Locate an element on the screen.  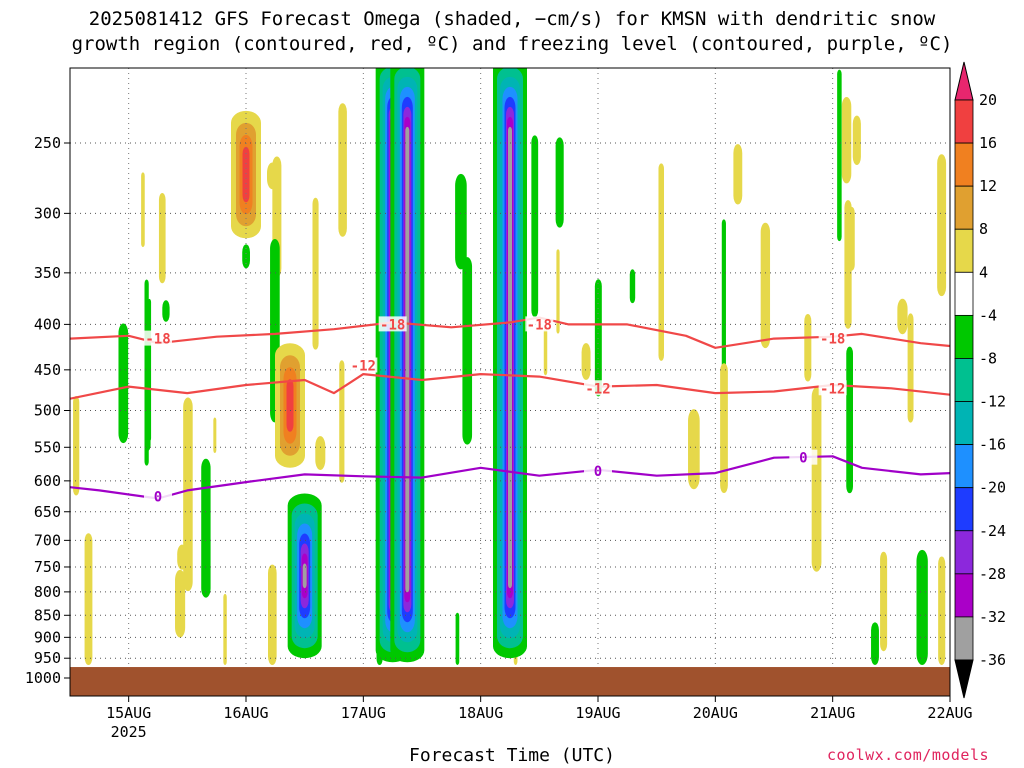
x-tick-label: 22AUG is located at coordinates (949, 713).